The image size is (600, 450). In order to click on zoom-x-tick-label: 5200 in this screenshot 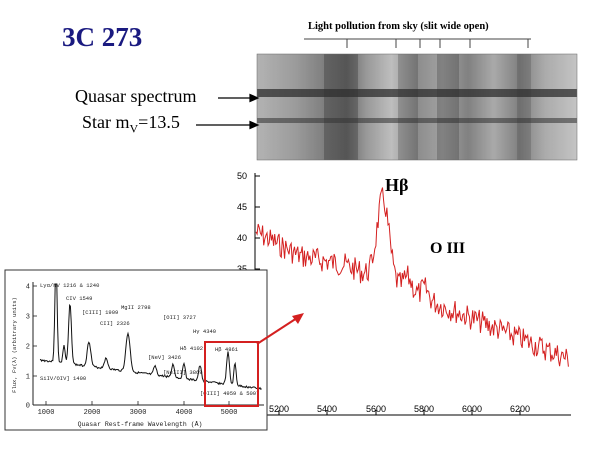, I will do `click(279, 409)`.